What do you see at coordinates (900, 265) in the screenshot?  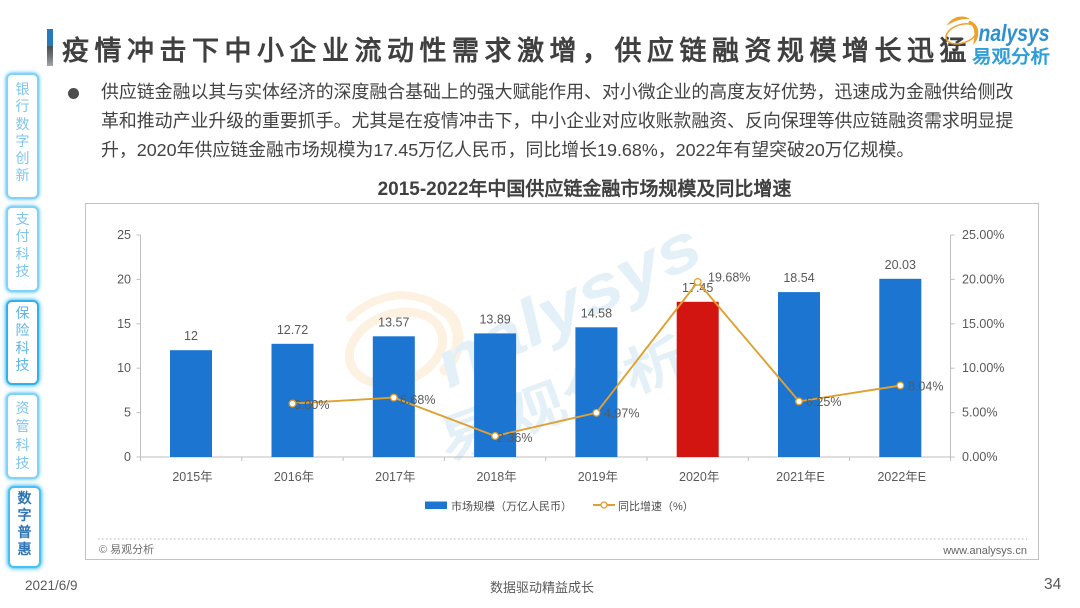 I see `svg-text: 20.03` at bounding box center [900, 265].